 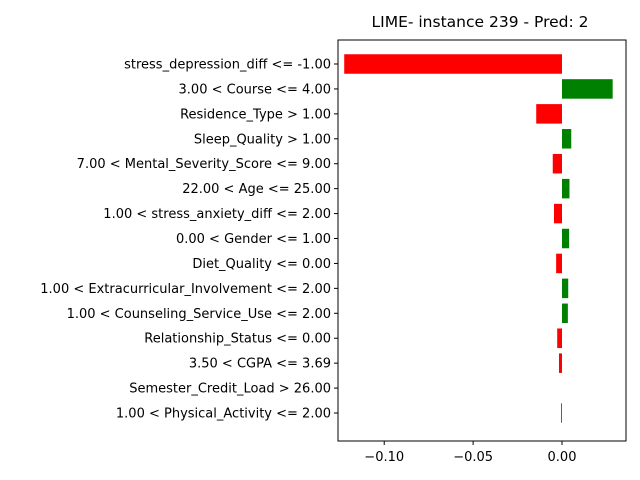 I want to click on y-tick-label: stress_depression_diff <= -1.00, so click(x=227, y=65).